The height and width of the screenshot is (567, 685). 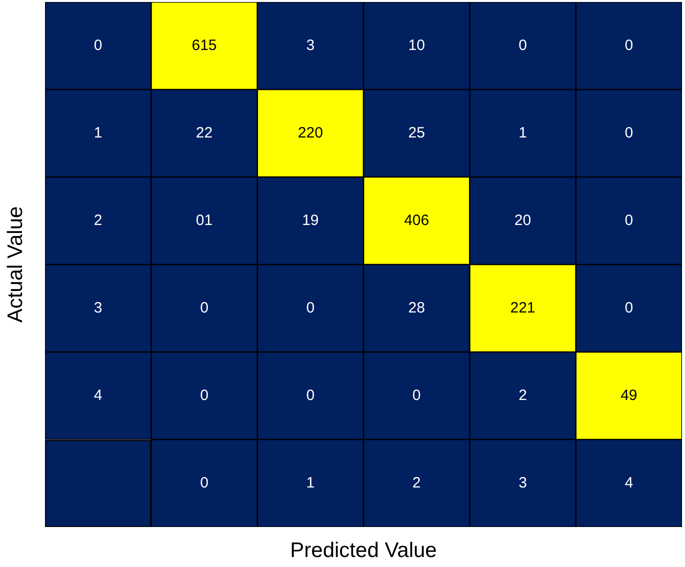 What do you see at coordinates (416, 307) in the screenshot?
I see `data-label: 28` at bounding box center [416, 307].